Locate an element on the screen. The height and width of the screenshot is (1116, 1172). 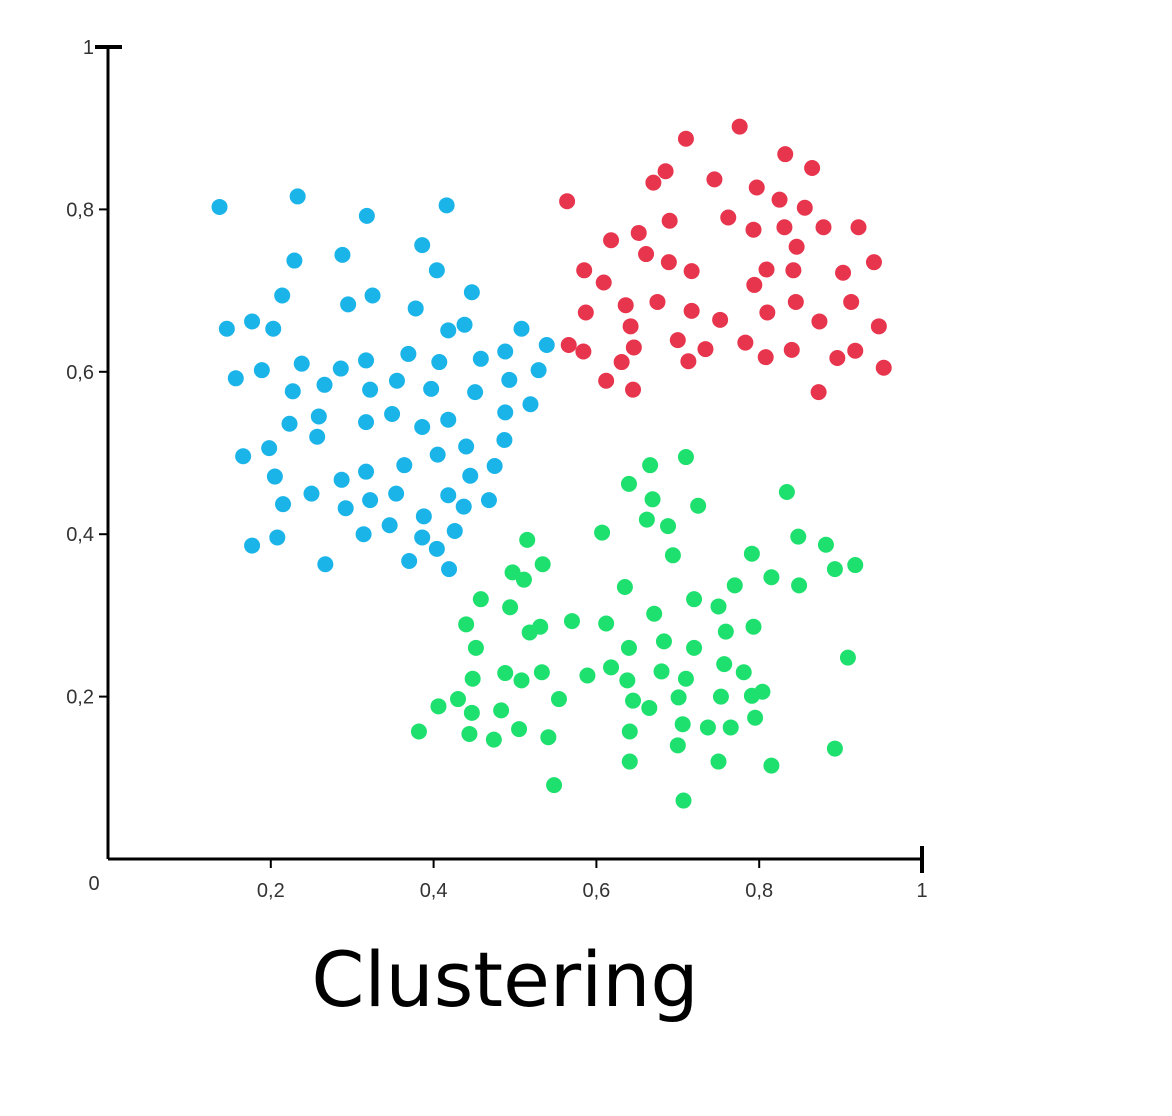
y-tick-label: 1 is located at coordinates (88, 48).